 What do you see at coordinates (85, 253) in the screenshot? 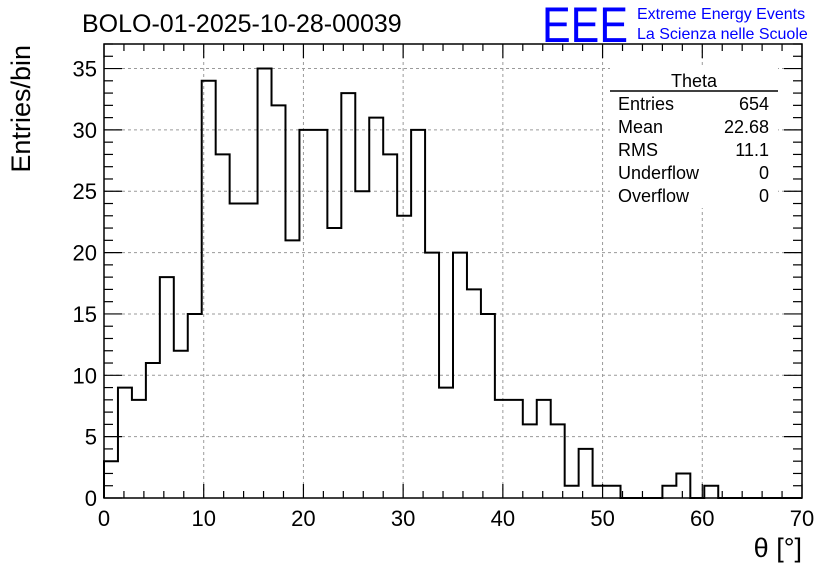
I see `y-tick-label: 20` at bounding box center [85, 253].